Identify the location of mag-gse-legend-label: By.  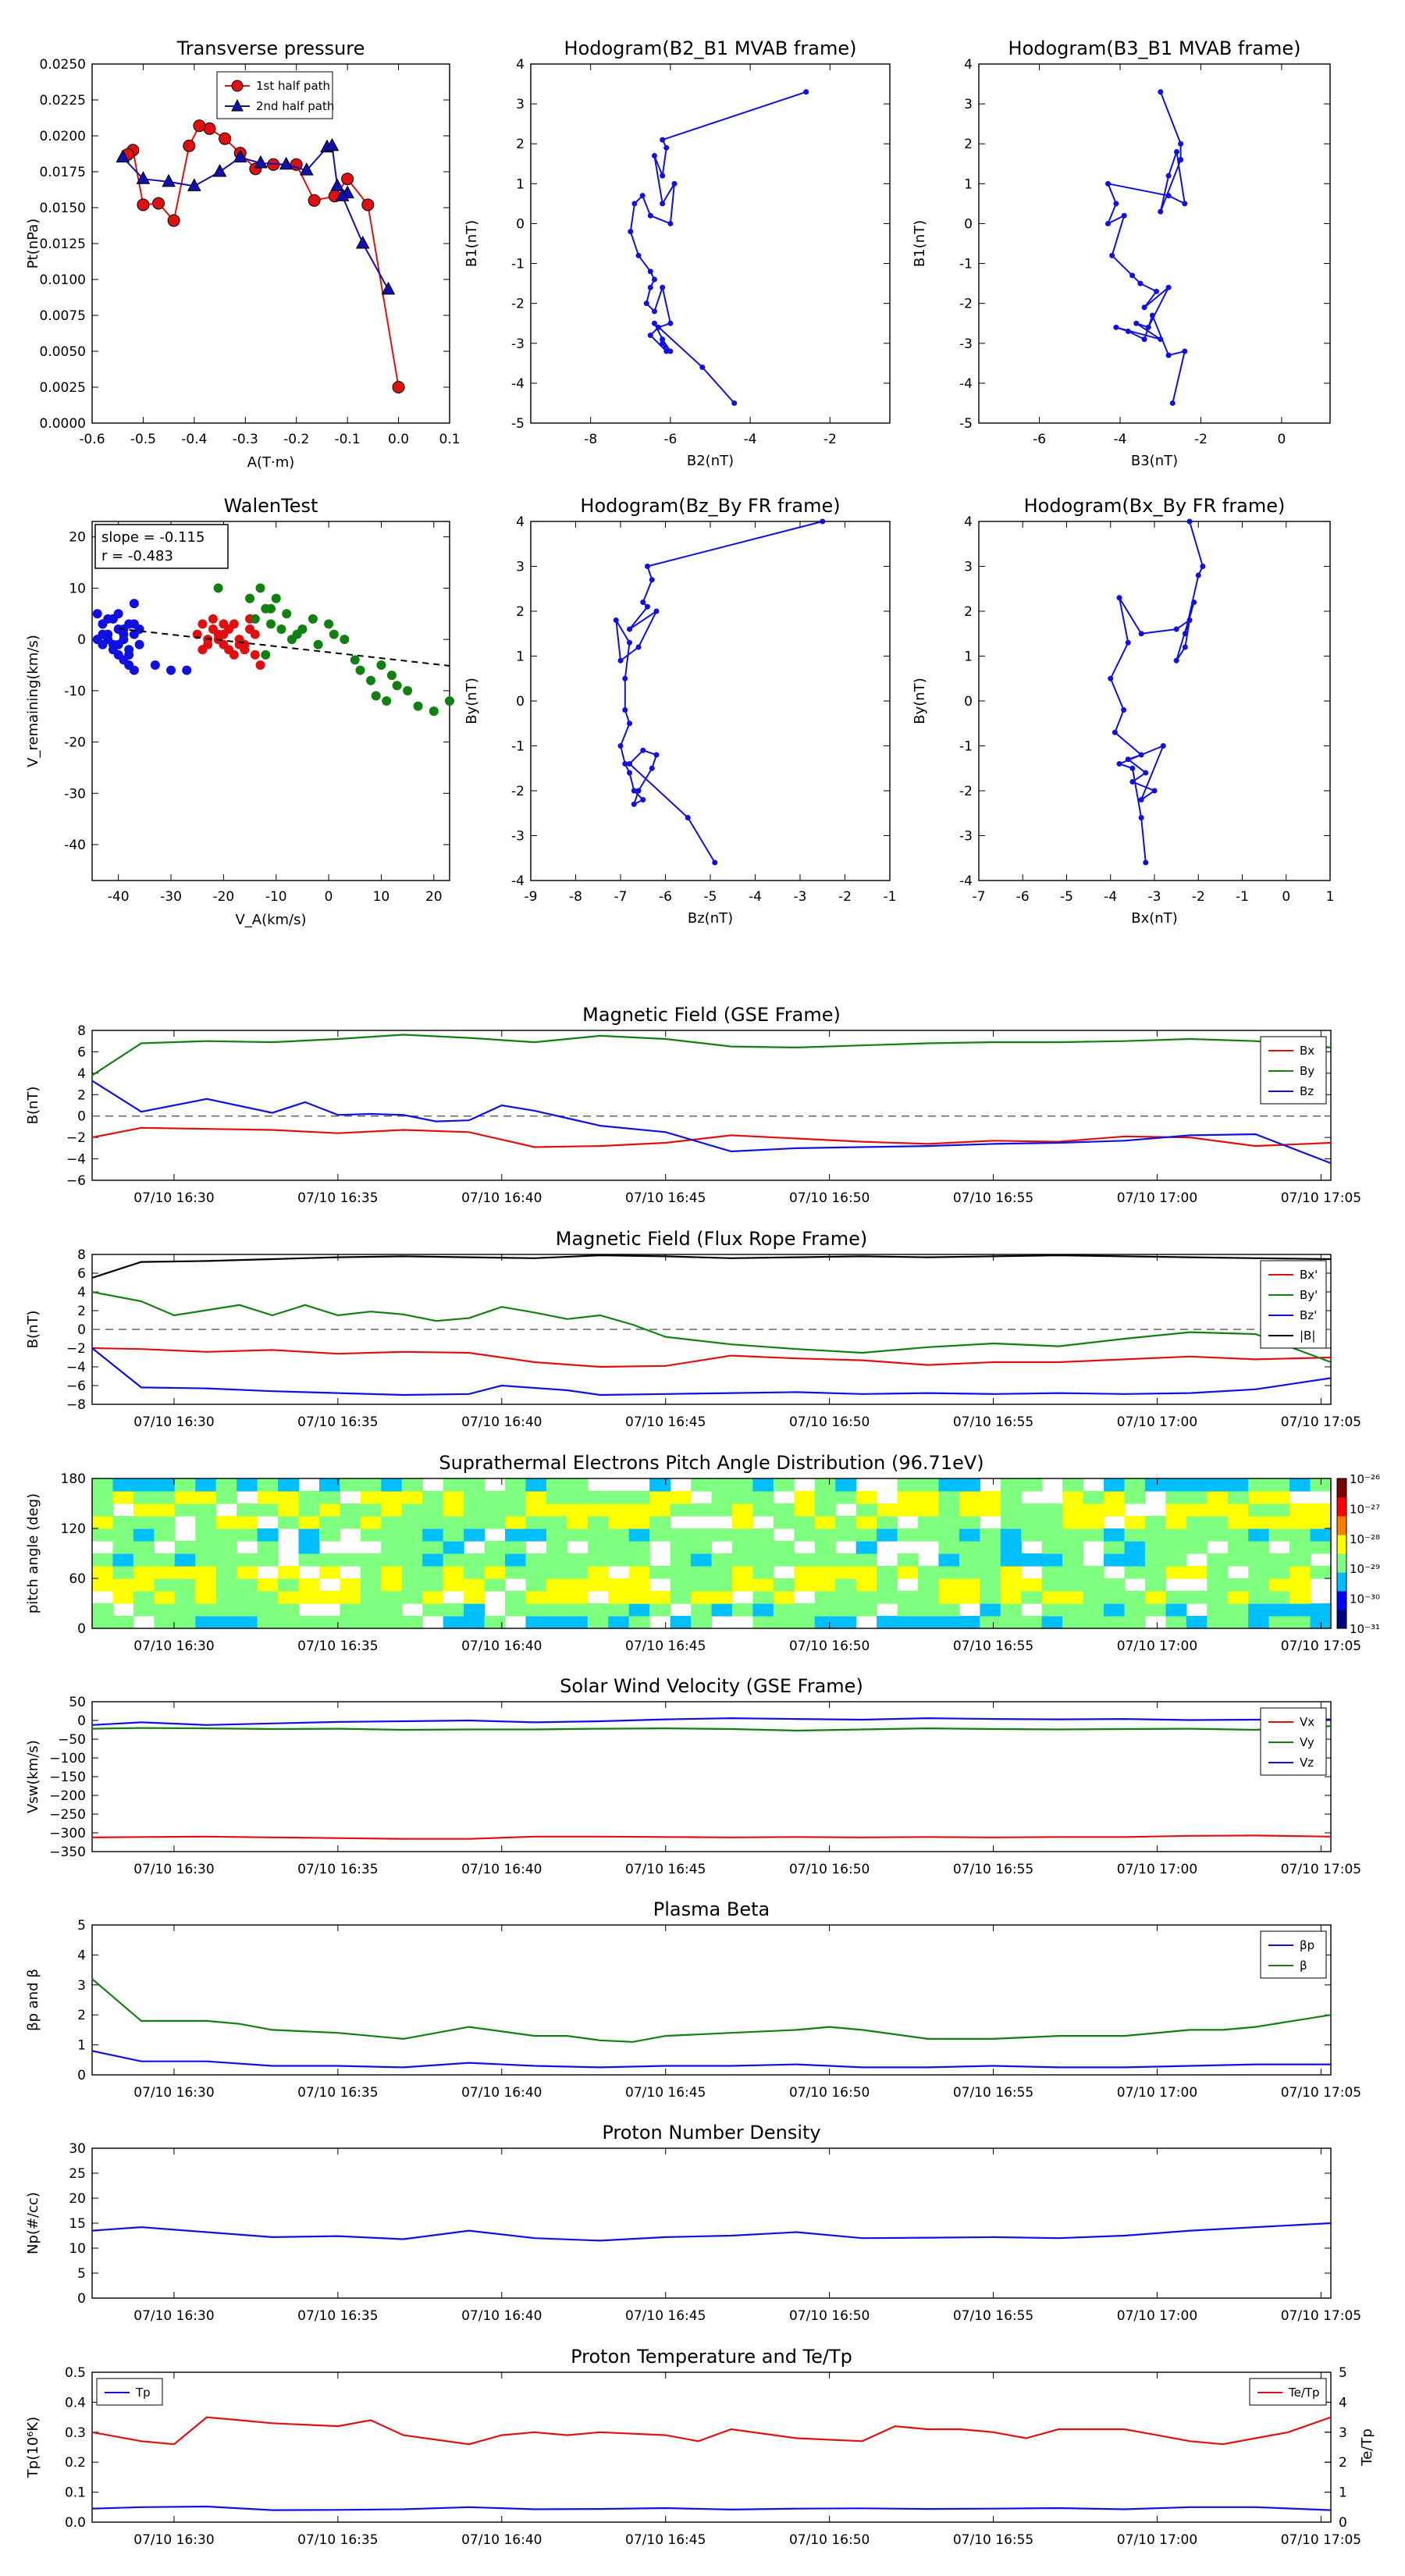
(1307, 1071).